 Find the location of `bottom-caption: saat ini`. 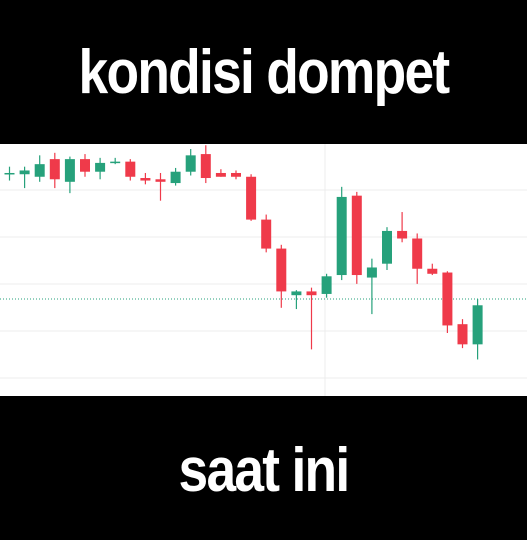

bottom-caption: saat ini is located at coordinates (264, 470).